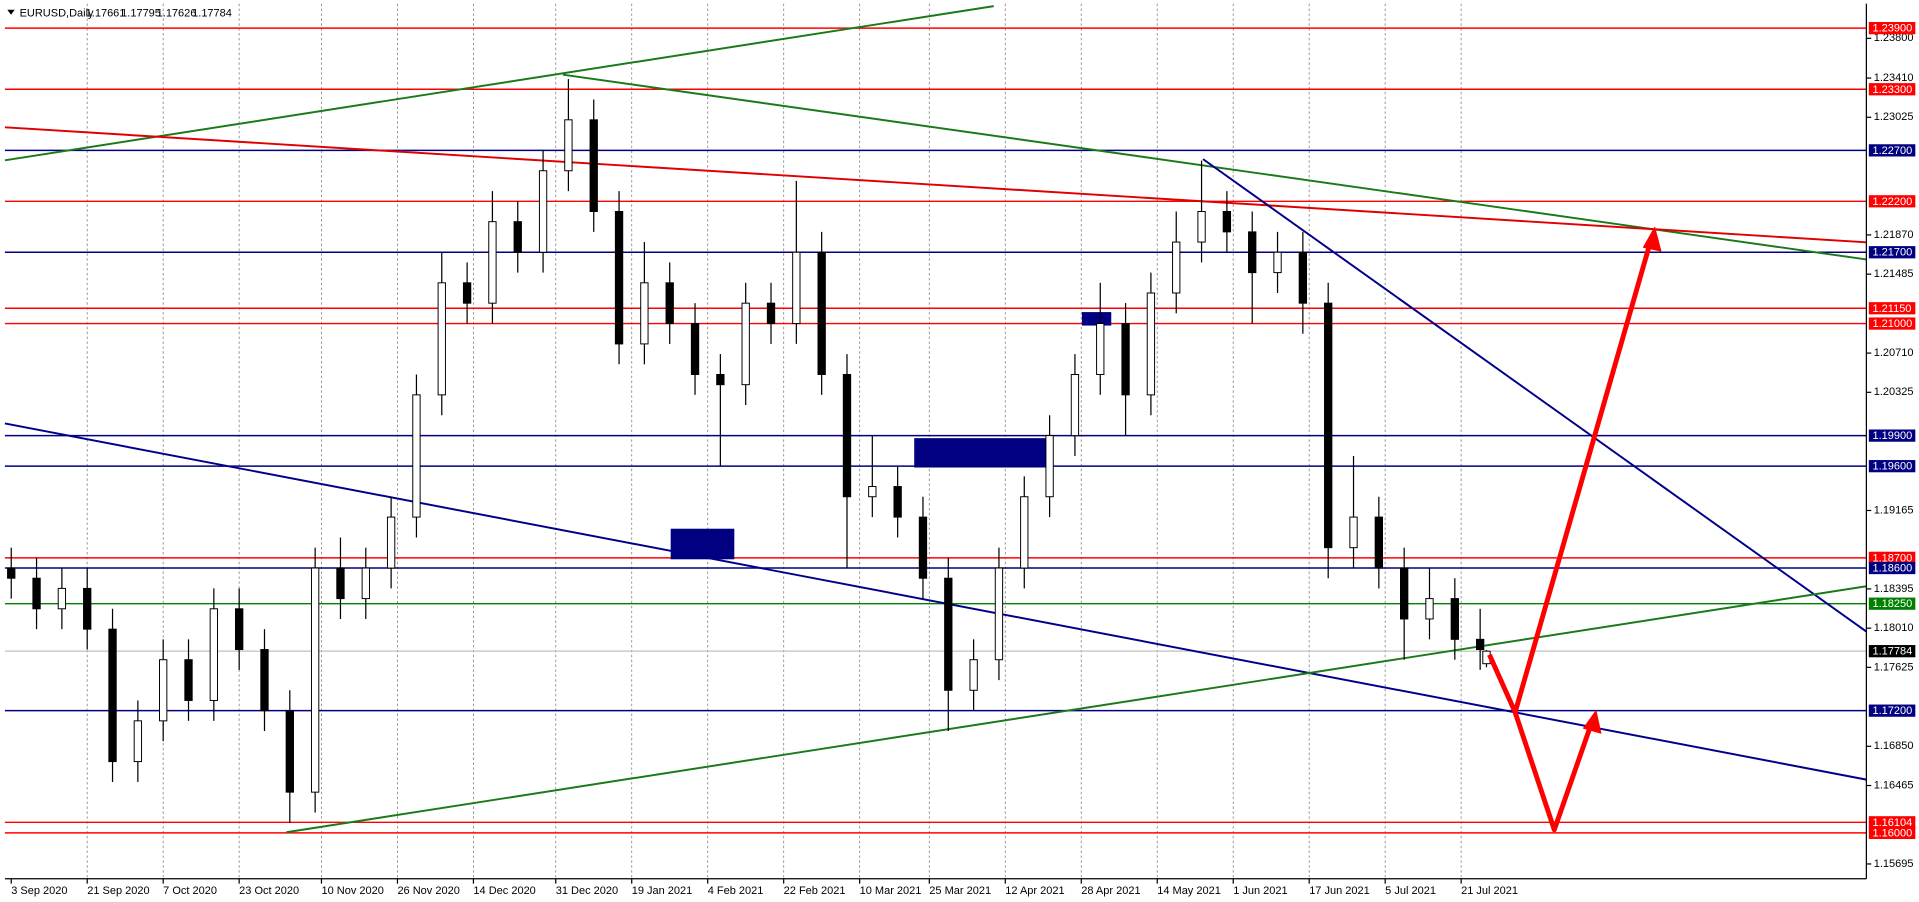  Describe the element at coordinates (504, 891) in the screenshot. I see `x-tick-label: 14 Dec 2020` at that location.